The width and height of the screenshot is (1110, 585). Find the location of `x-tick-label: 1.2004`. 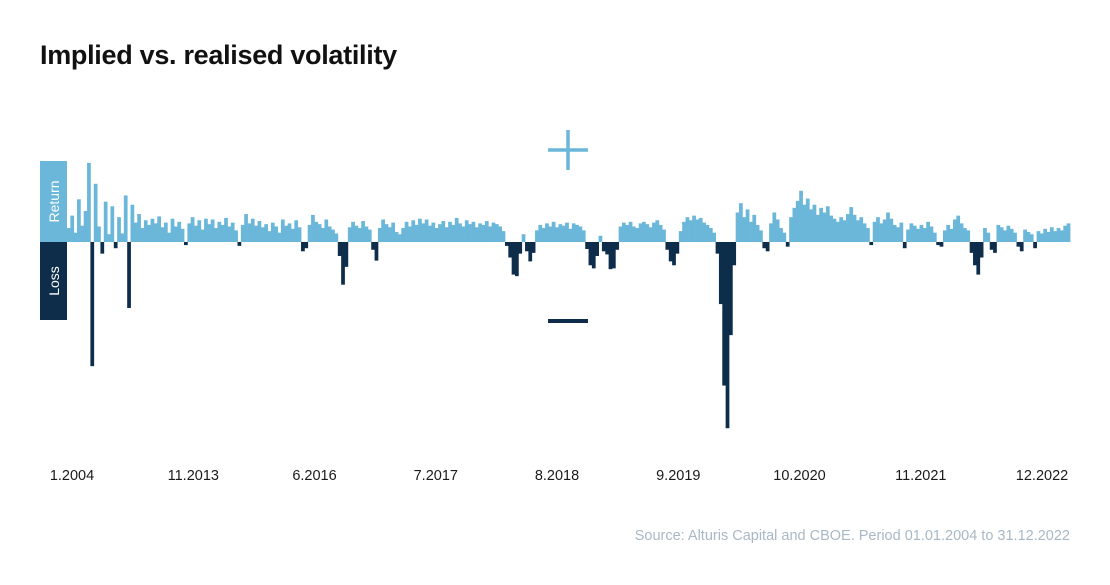

x-tick-label: 1.2004 is located at coordinates (72, 476).